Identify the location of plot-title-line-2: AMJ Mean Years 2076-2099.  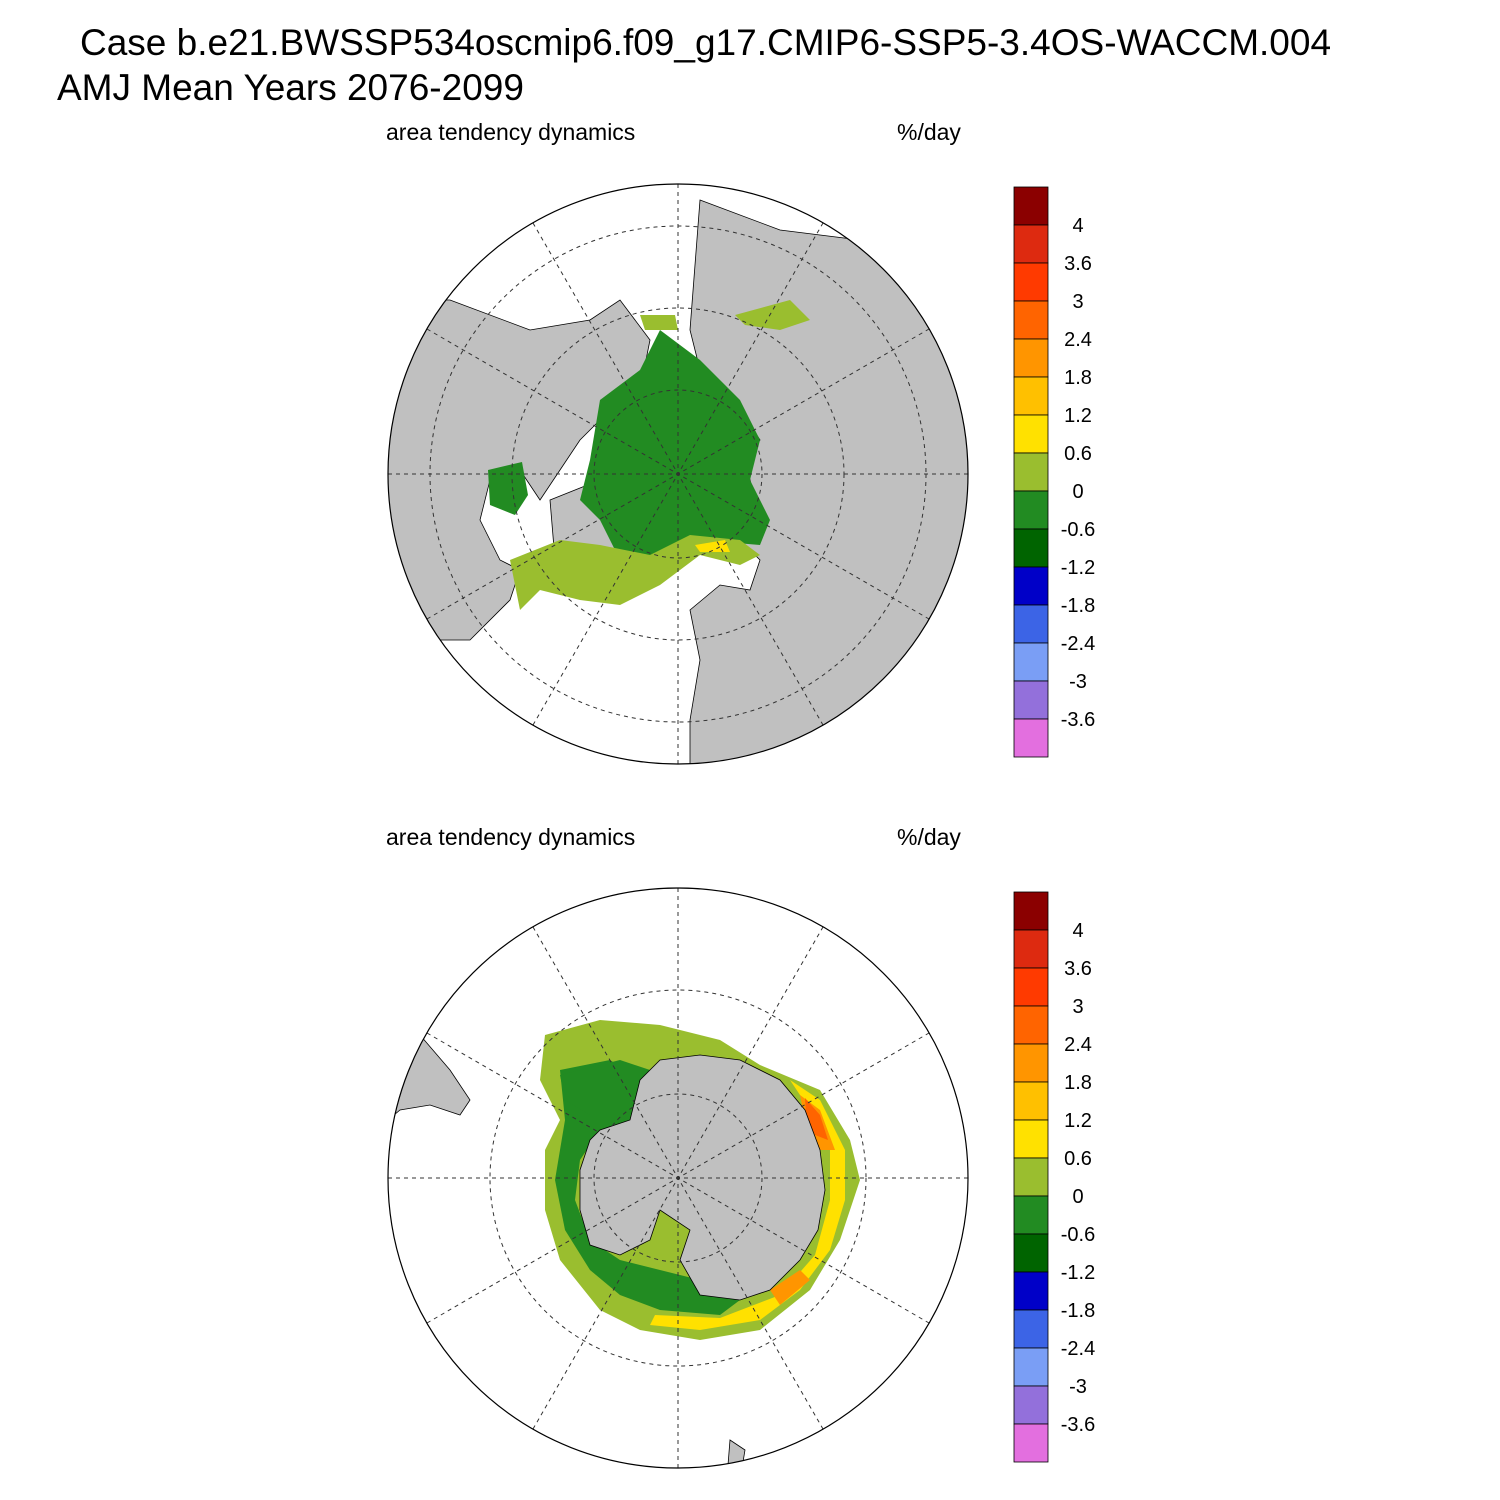
(290, 87).